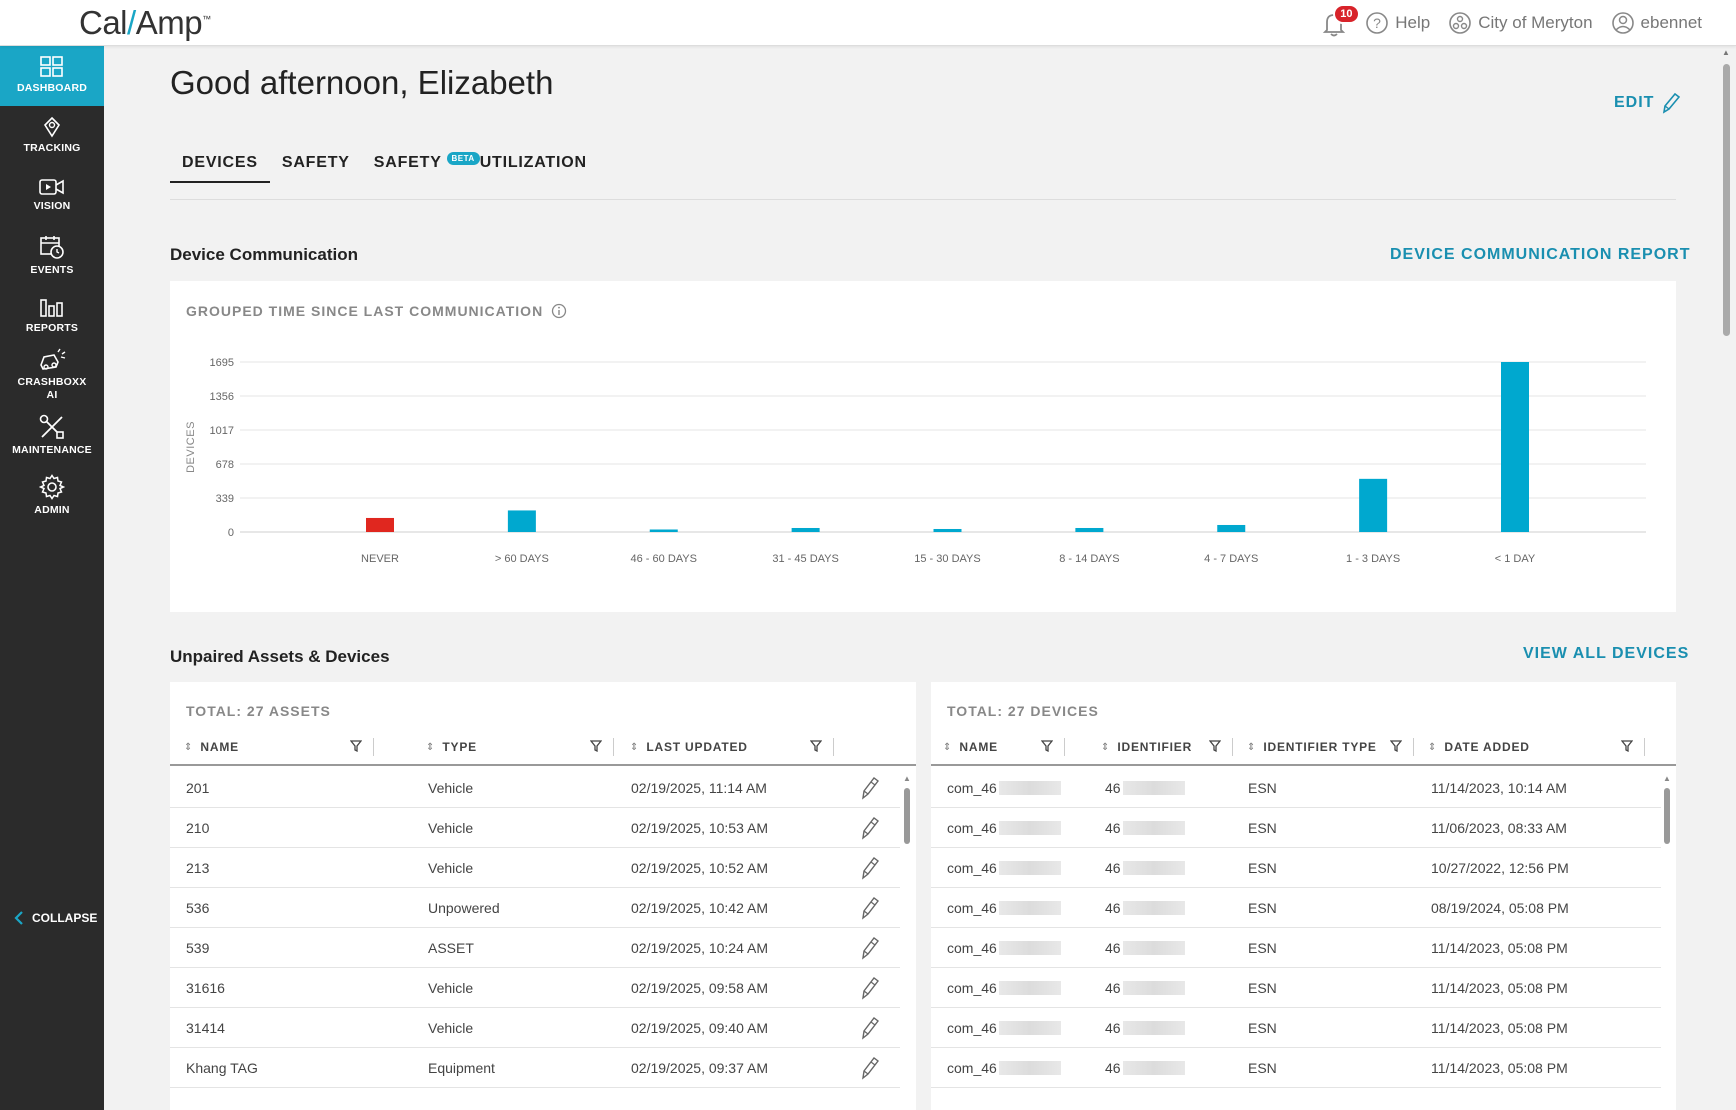  Describe the element at coordinates (279, 747) in the screenshot. I see `assets-col-name: ⇕ NAME` at that location.